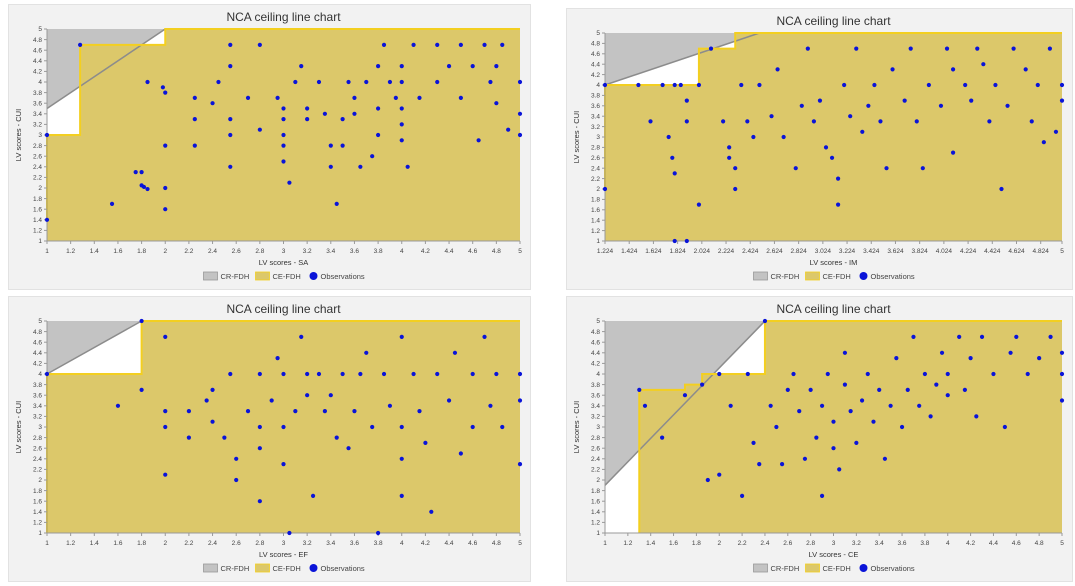 Image resolution: width=1075 pixels, height=586 pixels. Describe the element at coordinates (893, 568) in the screenshot. I see `legend-label: Observations` at that location.